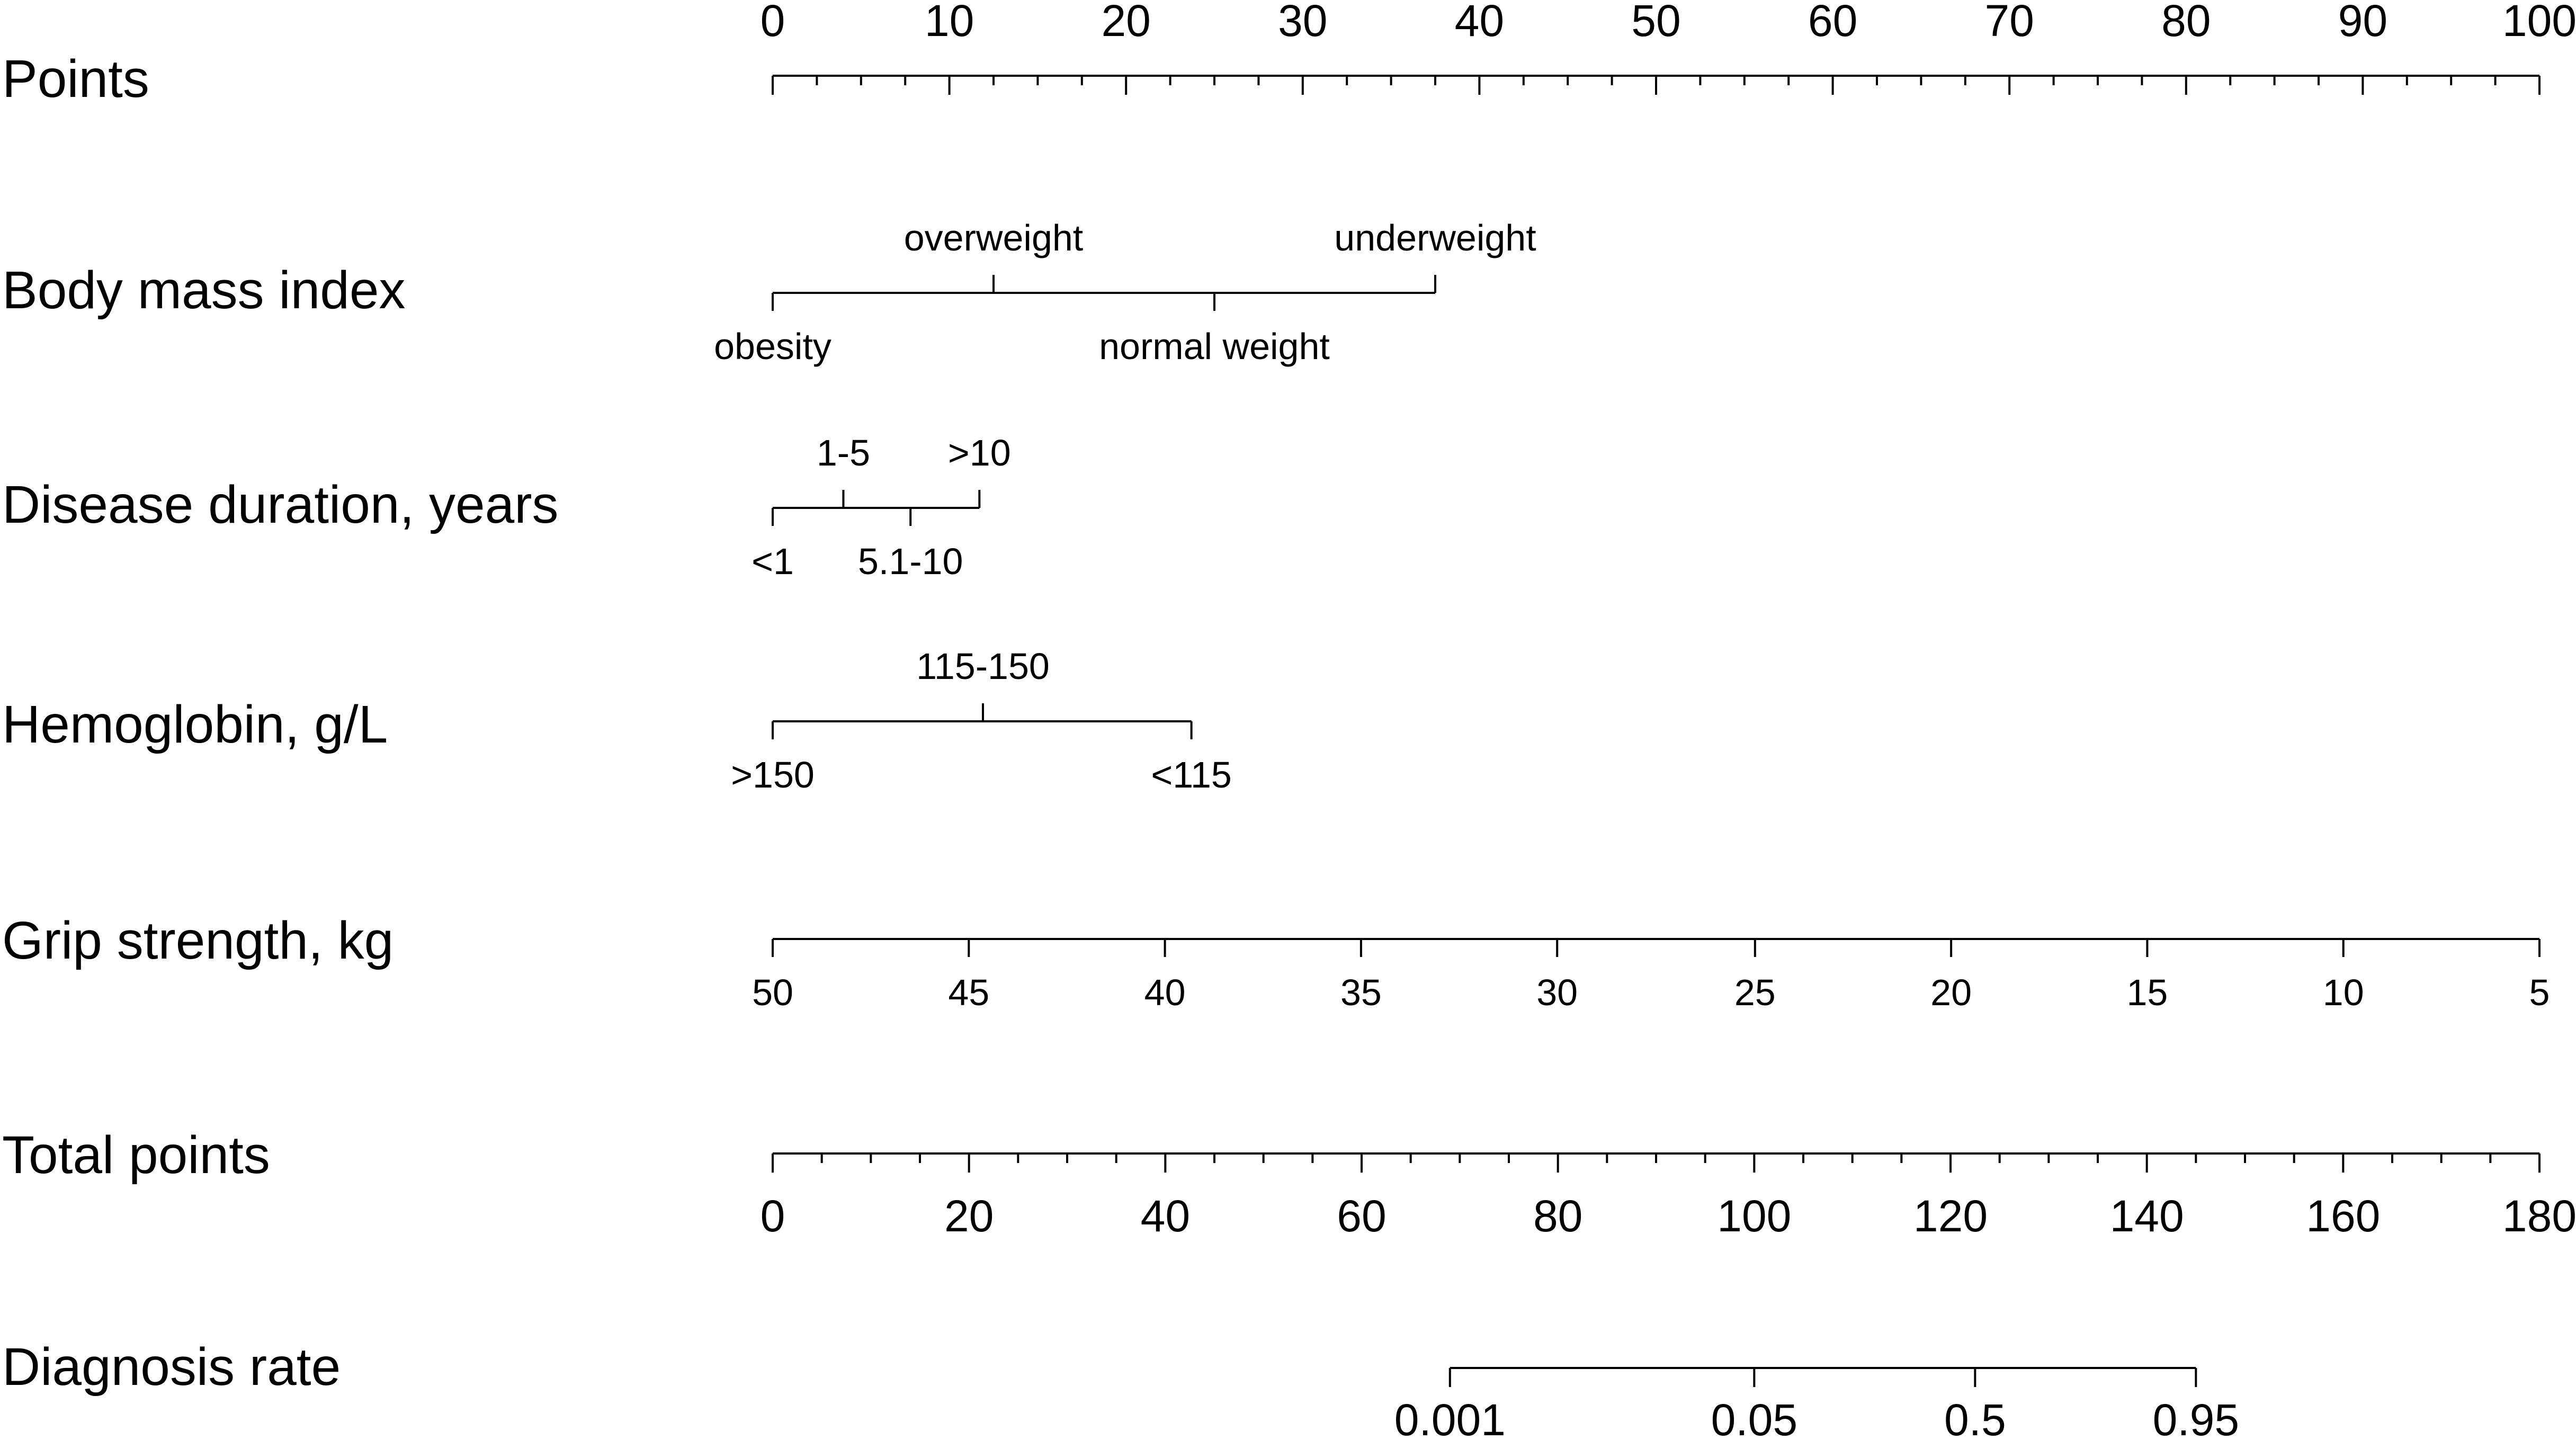  Describe the element at coordinates (2196, 1420) in the screenshot. I see `diagnosis-rate-tick-label: 0.95` at that location.